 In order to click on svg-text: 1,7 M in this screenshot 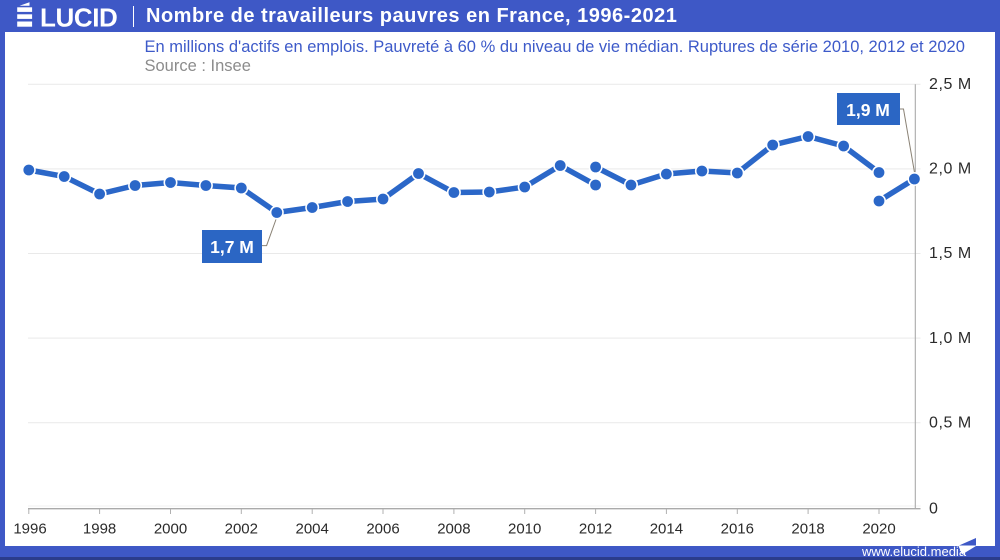, I will do `click(232, 247)`.